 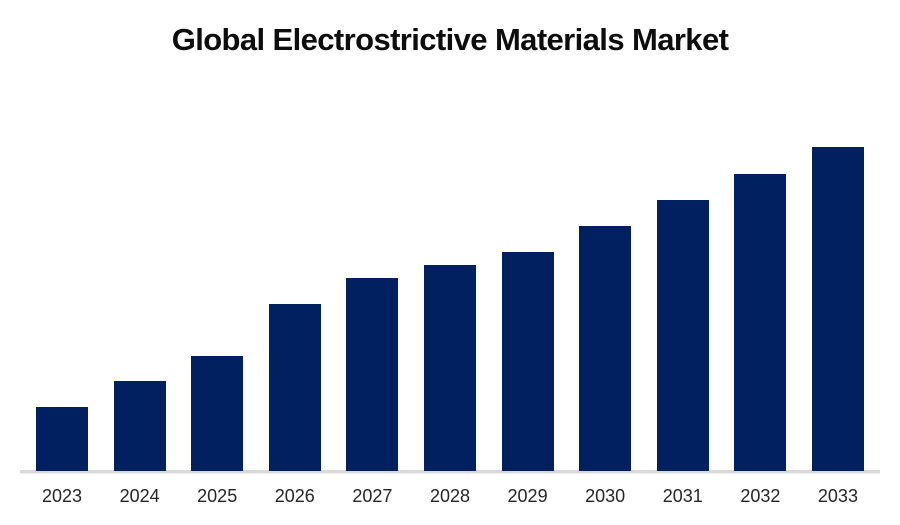 I want to click on bar-2023, so click(x=62, y=438).